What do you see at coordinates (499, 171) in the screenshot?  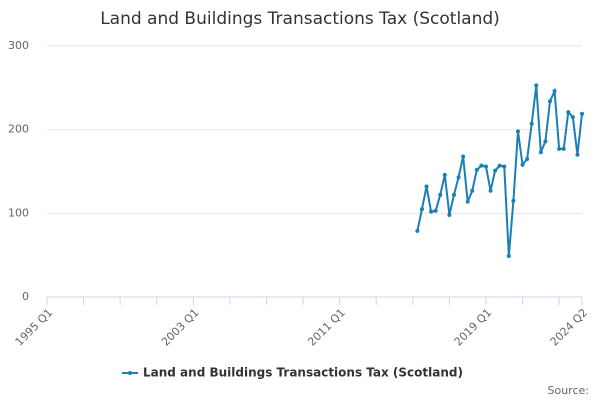 I see `series-line` at bounding box center [499, 171].